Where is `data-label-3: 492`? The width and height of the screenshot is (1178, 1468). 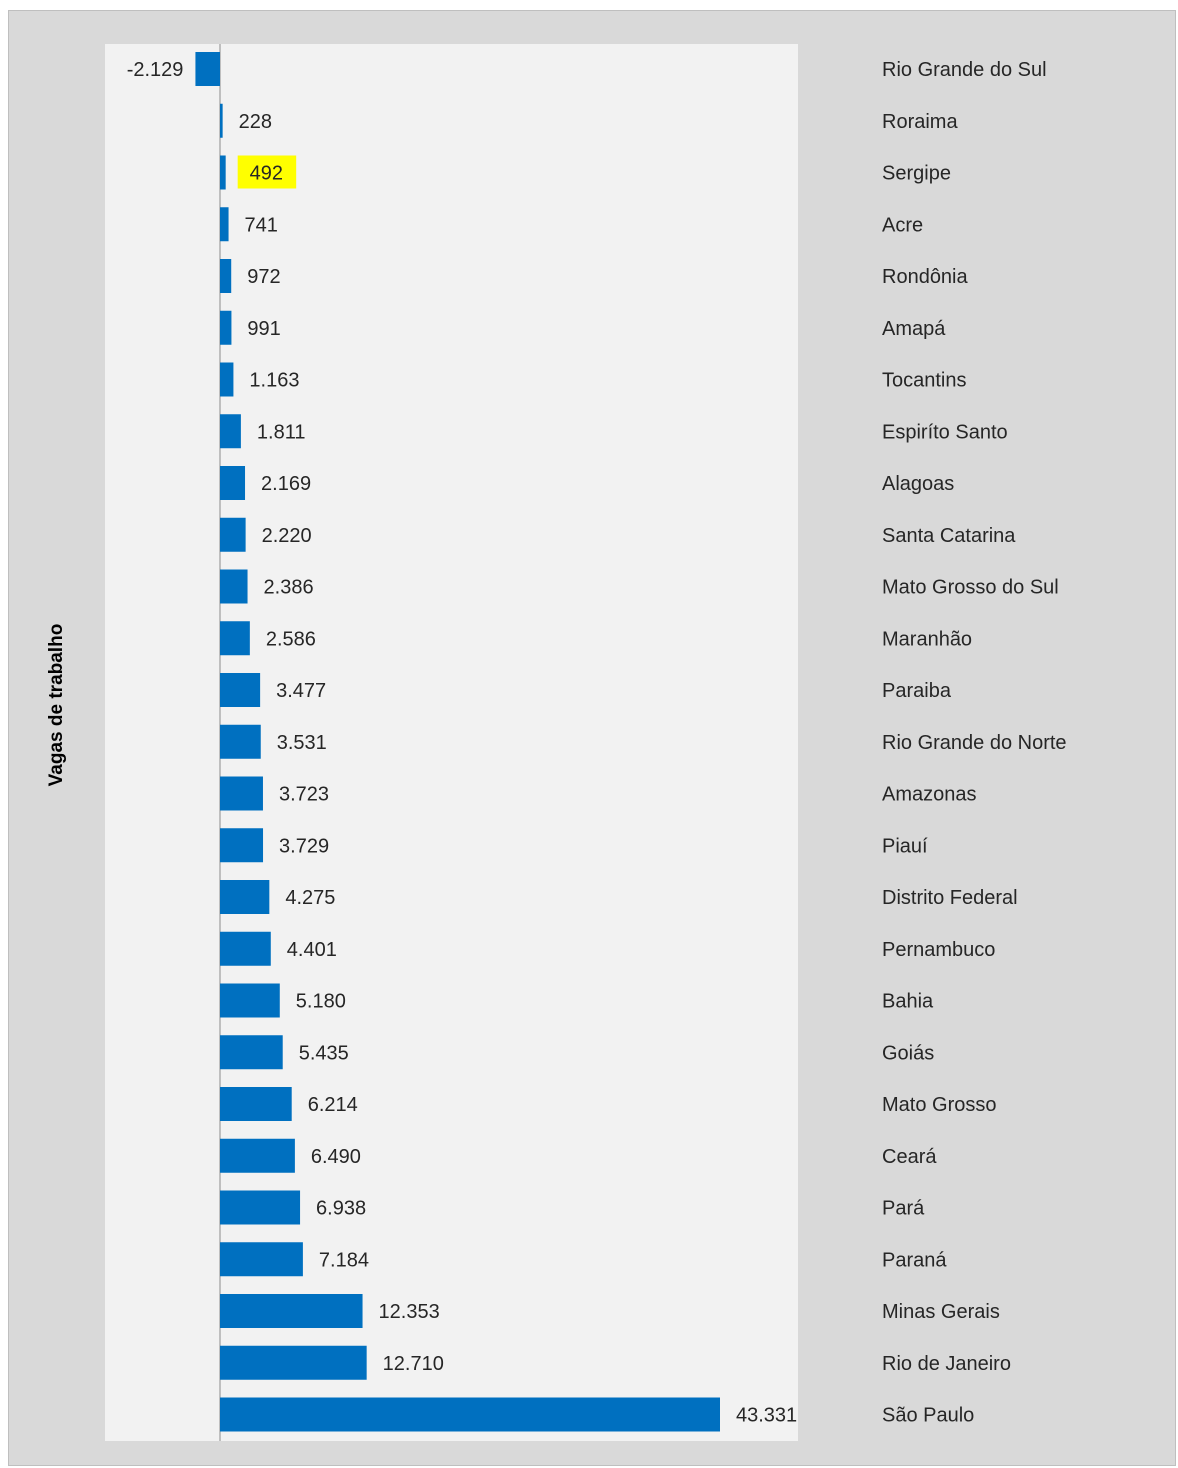 data-label-3: 492 is located at coordinates (266, 174).